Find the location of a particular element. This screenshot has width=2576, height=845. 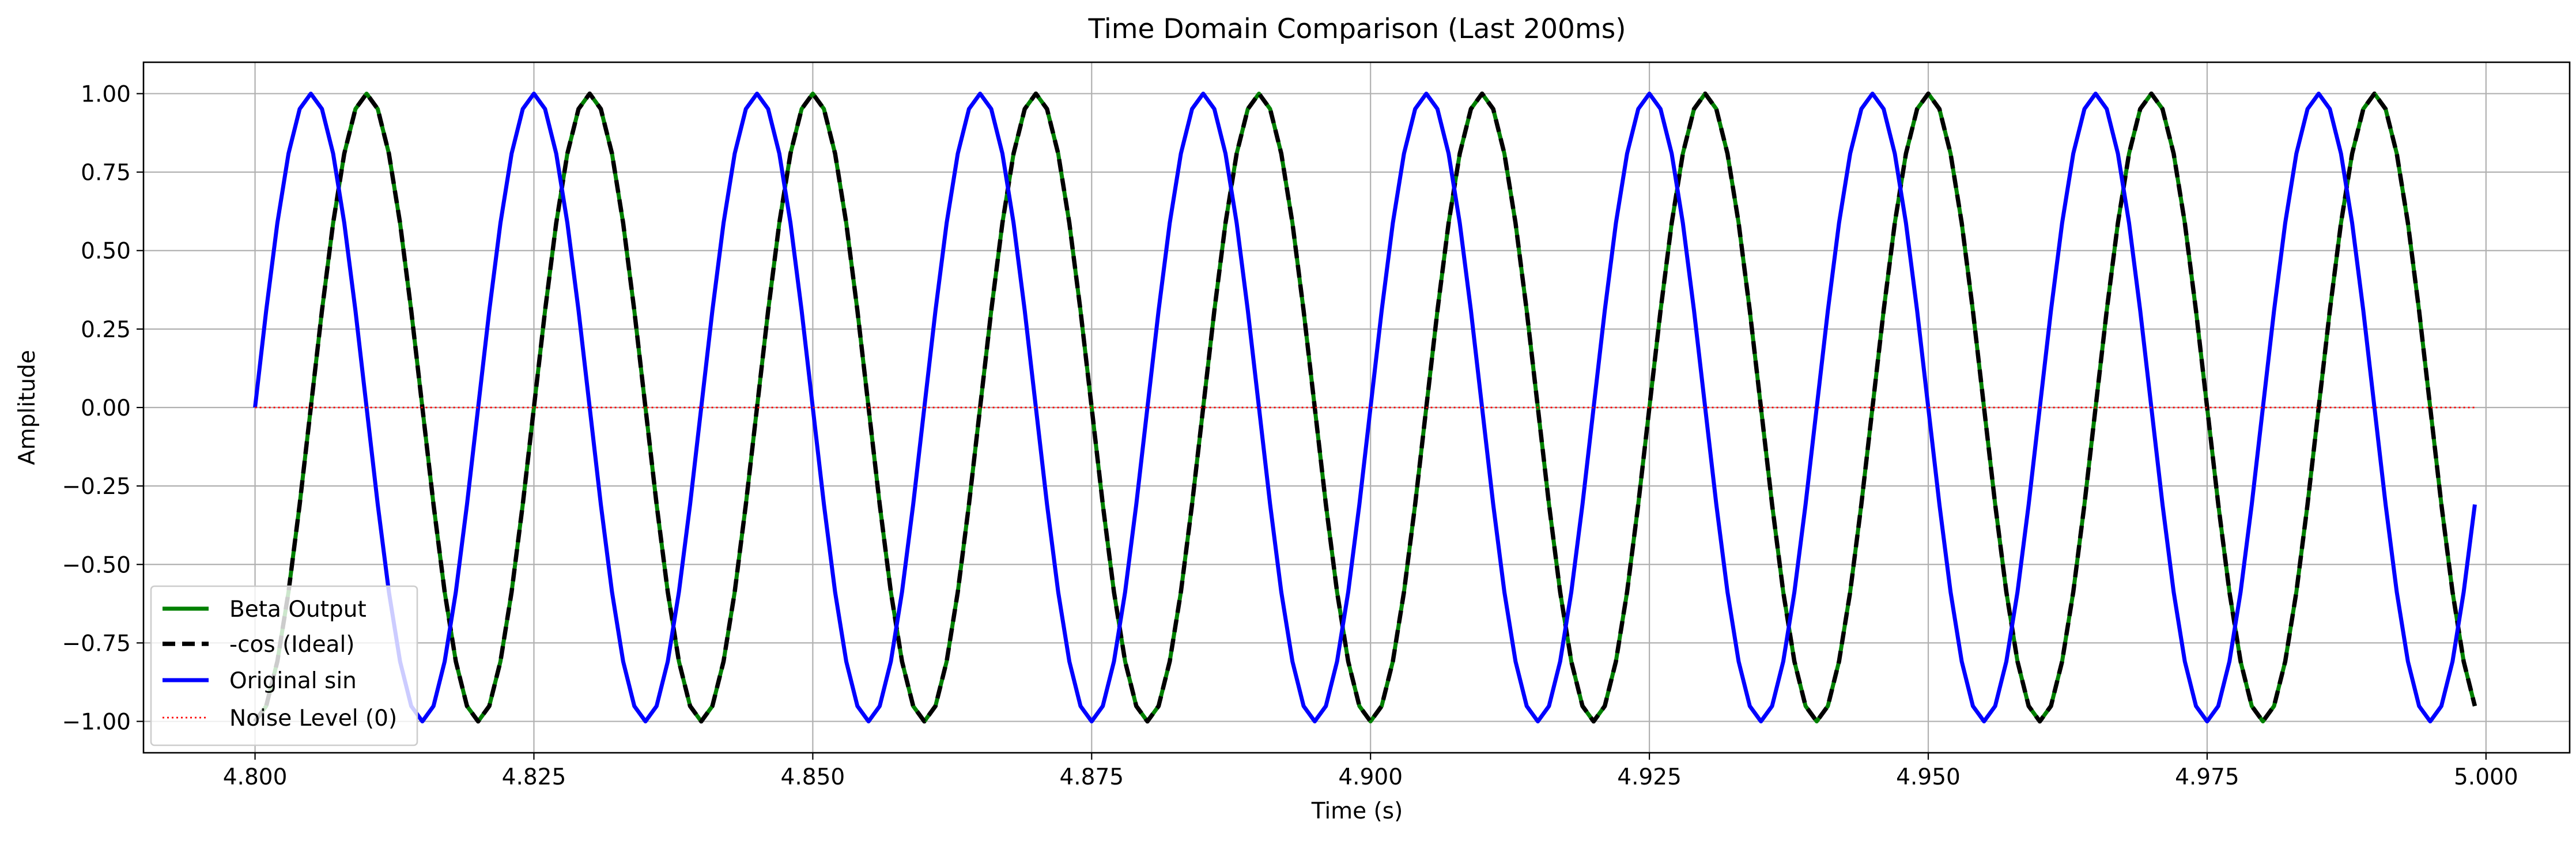

x-axis-title: Time (s) is located at coordinates (1357, 811).